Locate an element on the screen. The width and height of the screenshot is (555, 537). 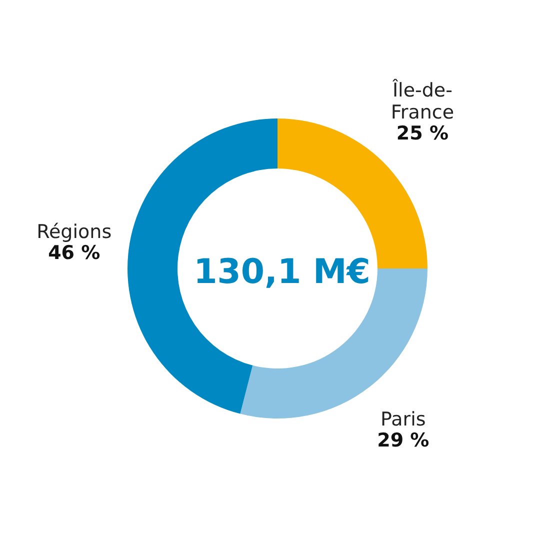
data-label: 46 % is located at coordinates (74, 253).